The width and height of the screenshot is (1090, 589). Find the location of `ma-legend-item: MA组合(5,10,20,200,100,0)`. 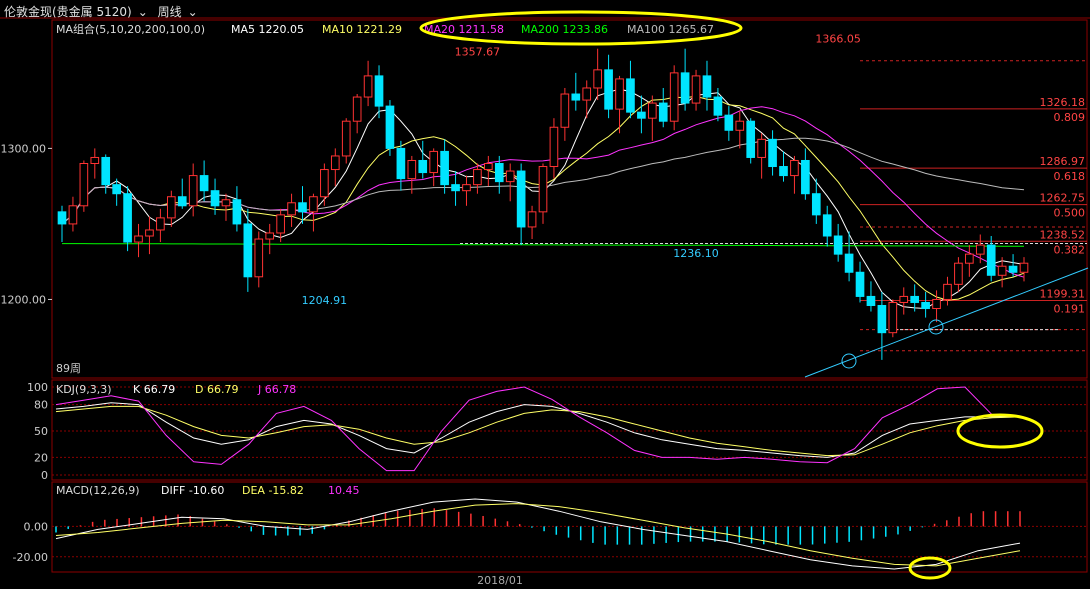

ma-legend-item: MA组合(5,10,20,200,100,0) is located at coordinates (130, 29).